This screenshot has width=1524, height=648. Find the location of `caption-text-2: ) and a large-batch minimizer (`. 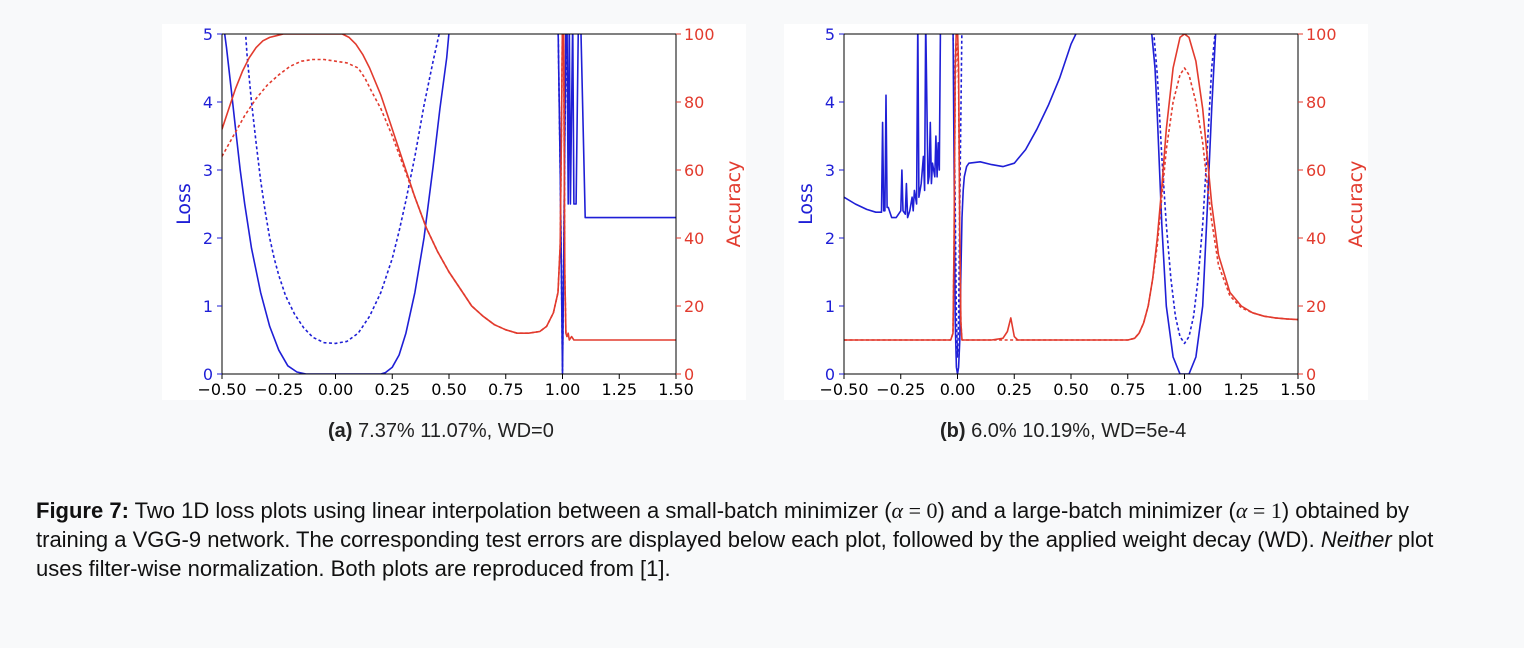

caption-text-2: ) and a large-batch minimizer ( is located at coordinates (1086, 510).